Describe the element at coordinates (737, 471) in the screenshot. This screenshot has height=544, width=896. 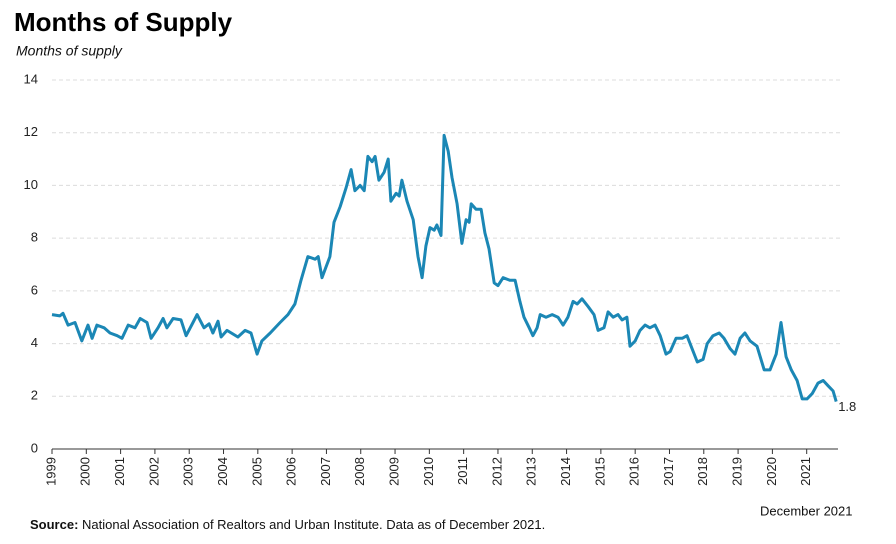
I see `x-tick-label: 2019` at that location.